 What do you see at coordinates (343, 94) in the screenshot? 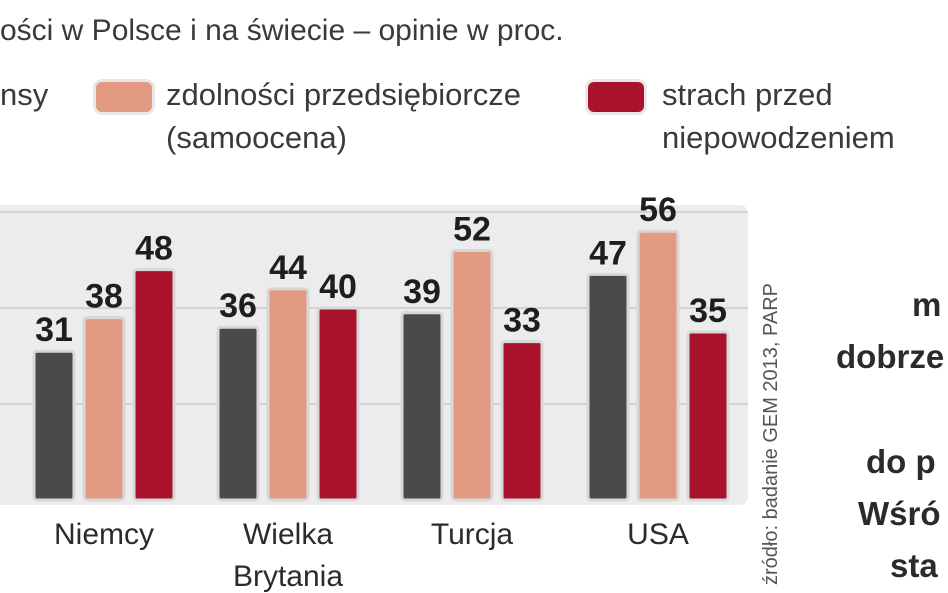
I see `legend-label-series-2-line-1: zdolności przedsiębiorcze` at bounding box center [343, 94].